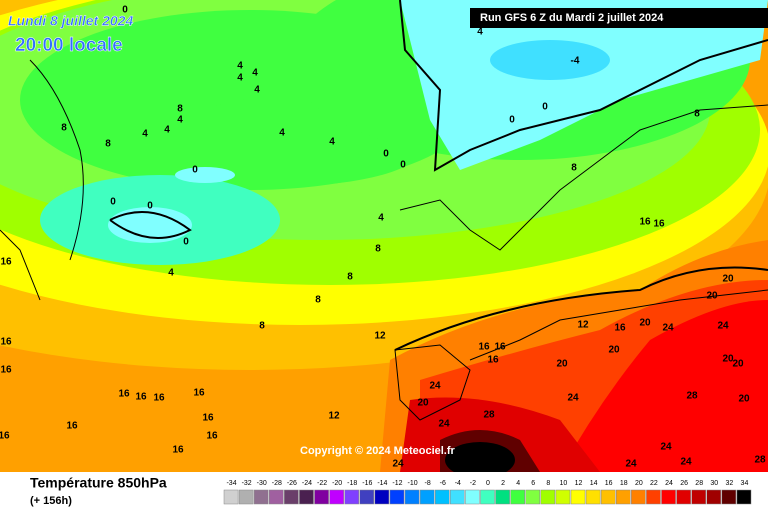 This screenshot has height=517, width=768. Describe the element at coordinates (639, 483) in the screenshot. I see `scale-label: 20` at that location.